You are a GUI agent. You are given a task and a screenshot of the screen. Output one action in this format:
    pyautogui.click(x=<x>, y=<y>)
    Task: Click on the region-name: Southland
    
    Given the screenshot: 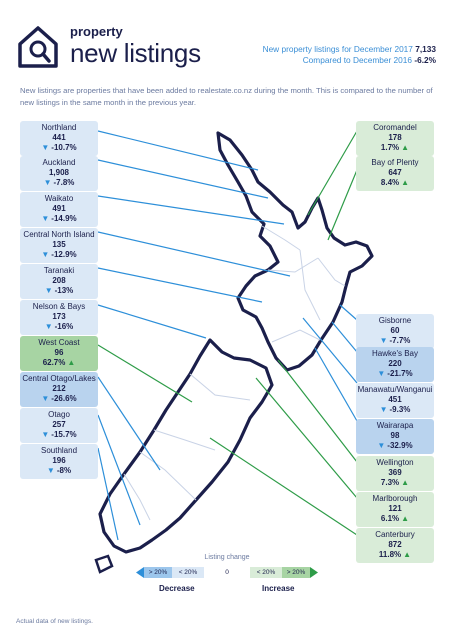 What is the action you would take?
    pyautogui.click(x=59, y=450)
    